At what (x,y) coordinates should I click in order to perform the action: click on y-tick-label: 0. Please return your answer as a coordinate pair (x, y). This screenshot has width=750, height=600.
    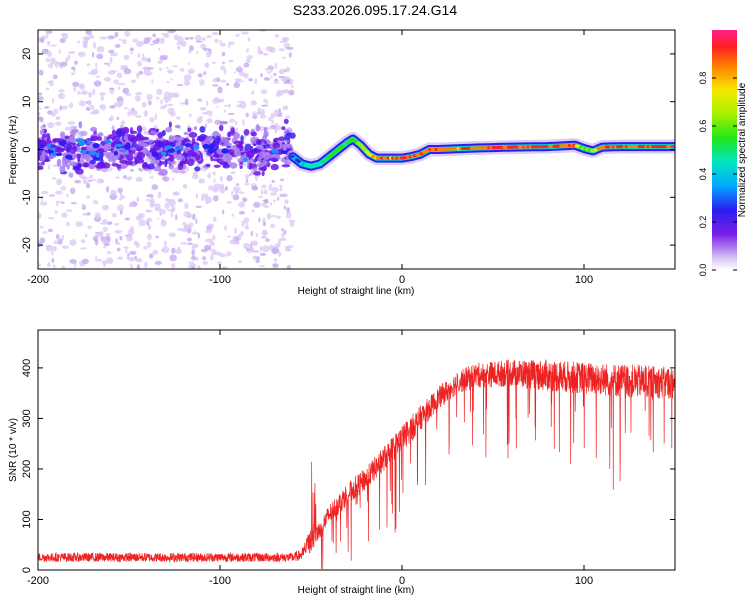
    Looking at the image, I should click on (27, 570).